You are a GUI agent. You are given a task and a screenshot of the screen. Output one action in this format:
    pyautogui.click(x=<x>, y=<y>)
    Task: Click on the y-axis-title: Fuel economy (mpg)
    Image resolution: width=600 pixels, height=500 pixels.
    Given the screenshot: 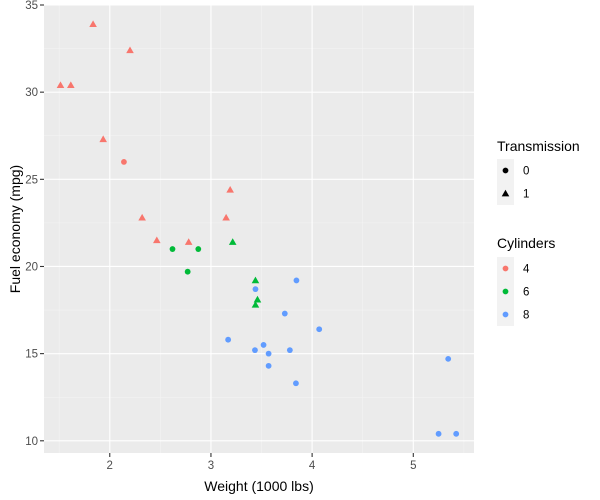 What is the action you would take?
    pyautogui.click(x=15, y=229)
    